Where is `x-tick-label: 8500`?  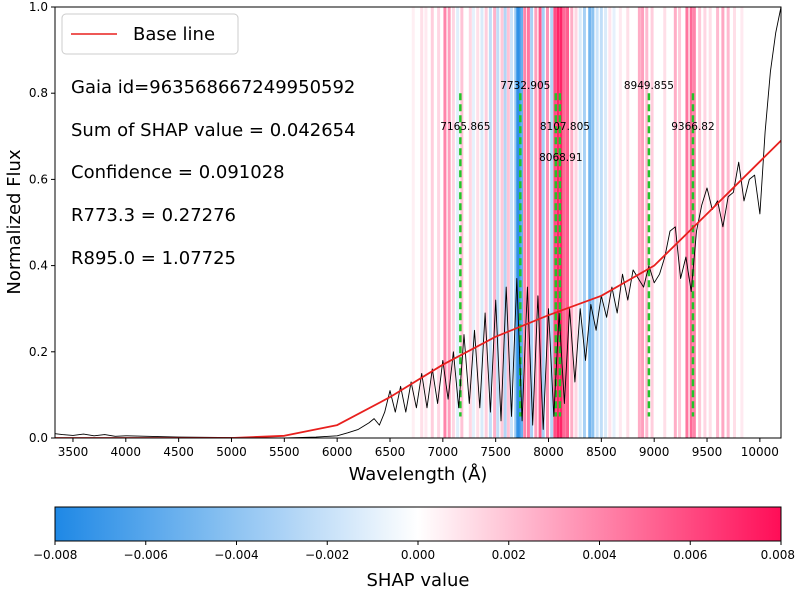
x-tick-label: 8500 is located at coordinates (601, 452).